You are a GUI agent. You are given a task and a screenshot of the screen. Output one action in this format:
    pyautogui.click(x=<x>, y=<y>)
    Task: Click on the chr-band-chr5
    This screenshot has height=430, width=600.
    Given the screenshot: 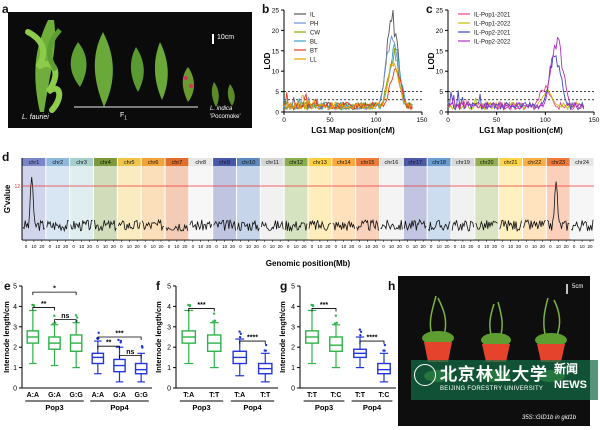 What is the action you would take?
    pyautogui.click(x=129, y=199)
    